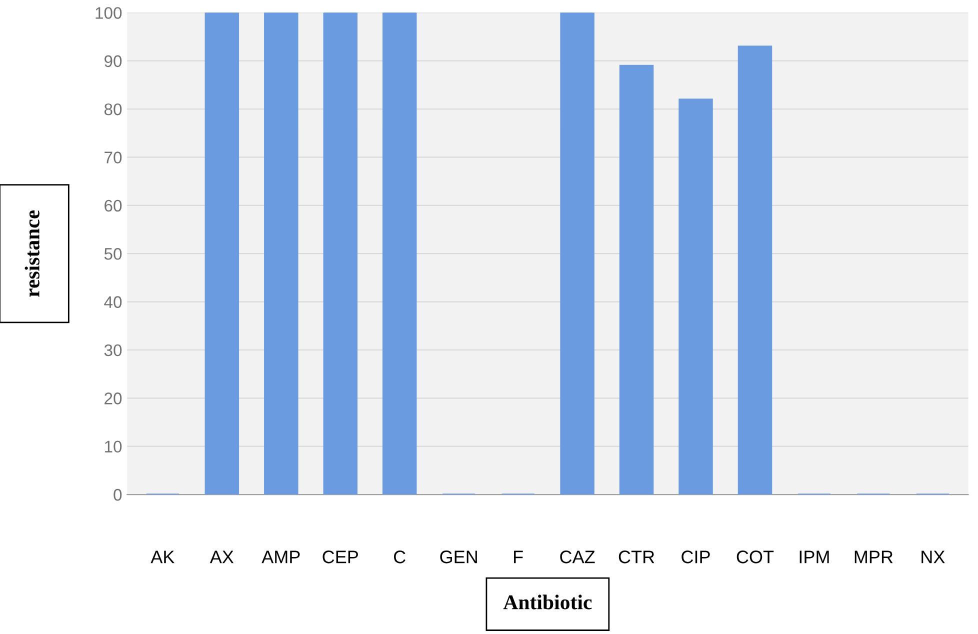 This screenshot has height=634, width=978. What do you see at coordinates (696, 557) in the screenshot?
I see `x-tick-label: CIP` at bounding box center [696, 557].